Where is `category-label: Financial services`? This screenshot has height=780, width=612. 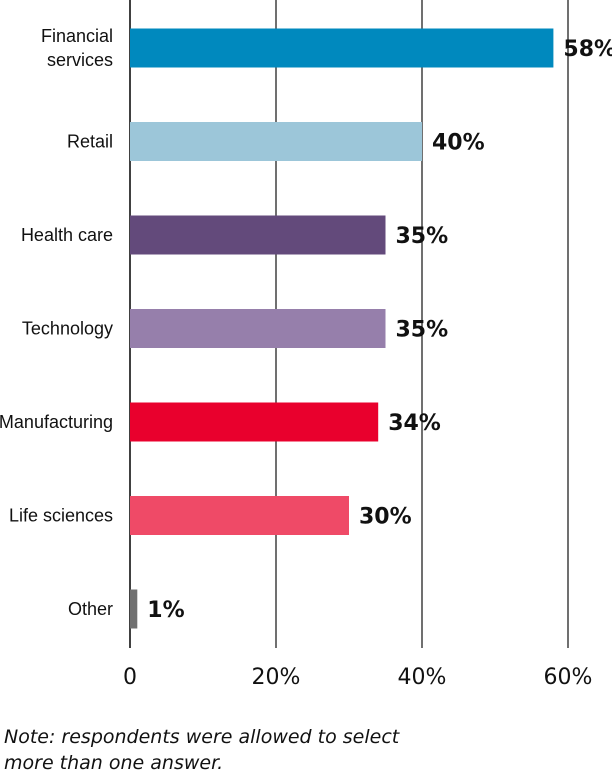 category-label: Financial services is located at coordinates (77, 48).